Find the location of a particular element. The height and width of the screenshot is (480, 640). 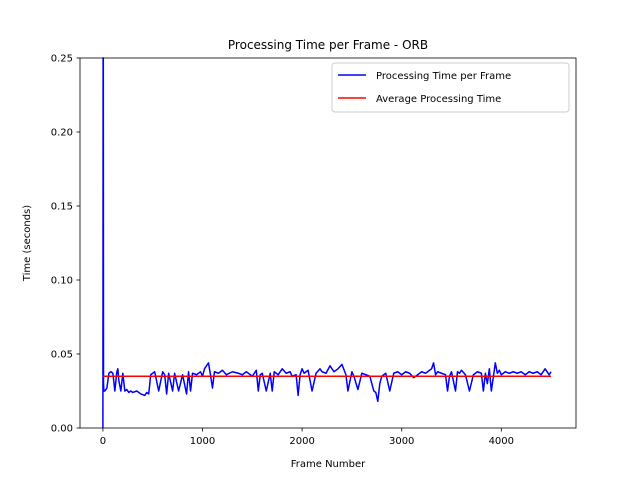

legend-label-processing-time: Processing Time per Frame is located at coordinates (443, 76).